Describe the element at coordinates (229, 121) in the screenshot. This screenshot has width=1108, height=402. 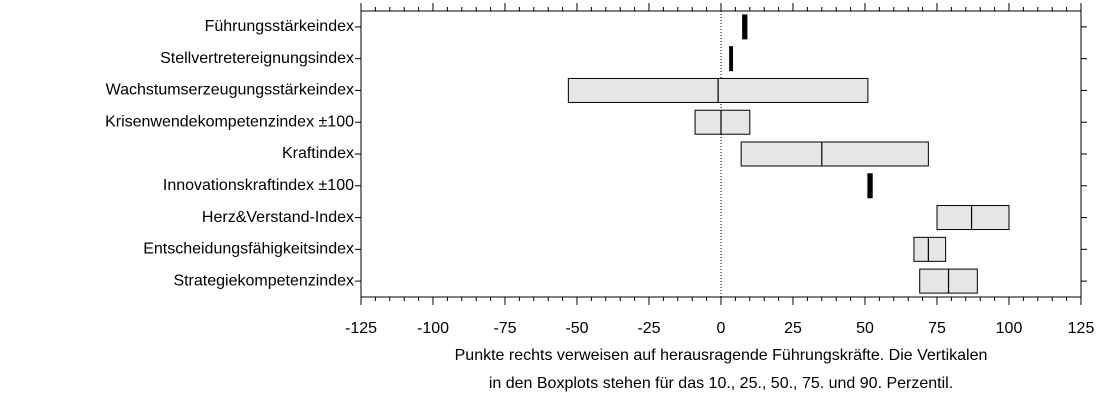
I see `y-tick-label: Krisenwendekompetenzindex ±100` at that location.